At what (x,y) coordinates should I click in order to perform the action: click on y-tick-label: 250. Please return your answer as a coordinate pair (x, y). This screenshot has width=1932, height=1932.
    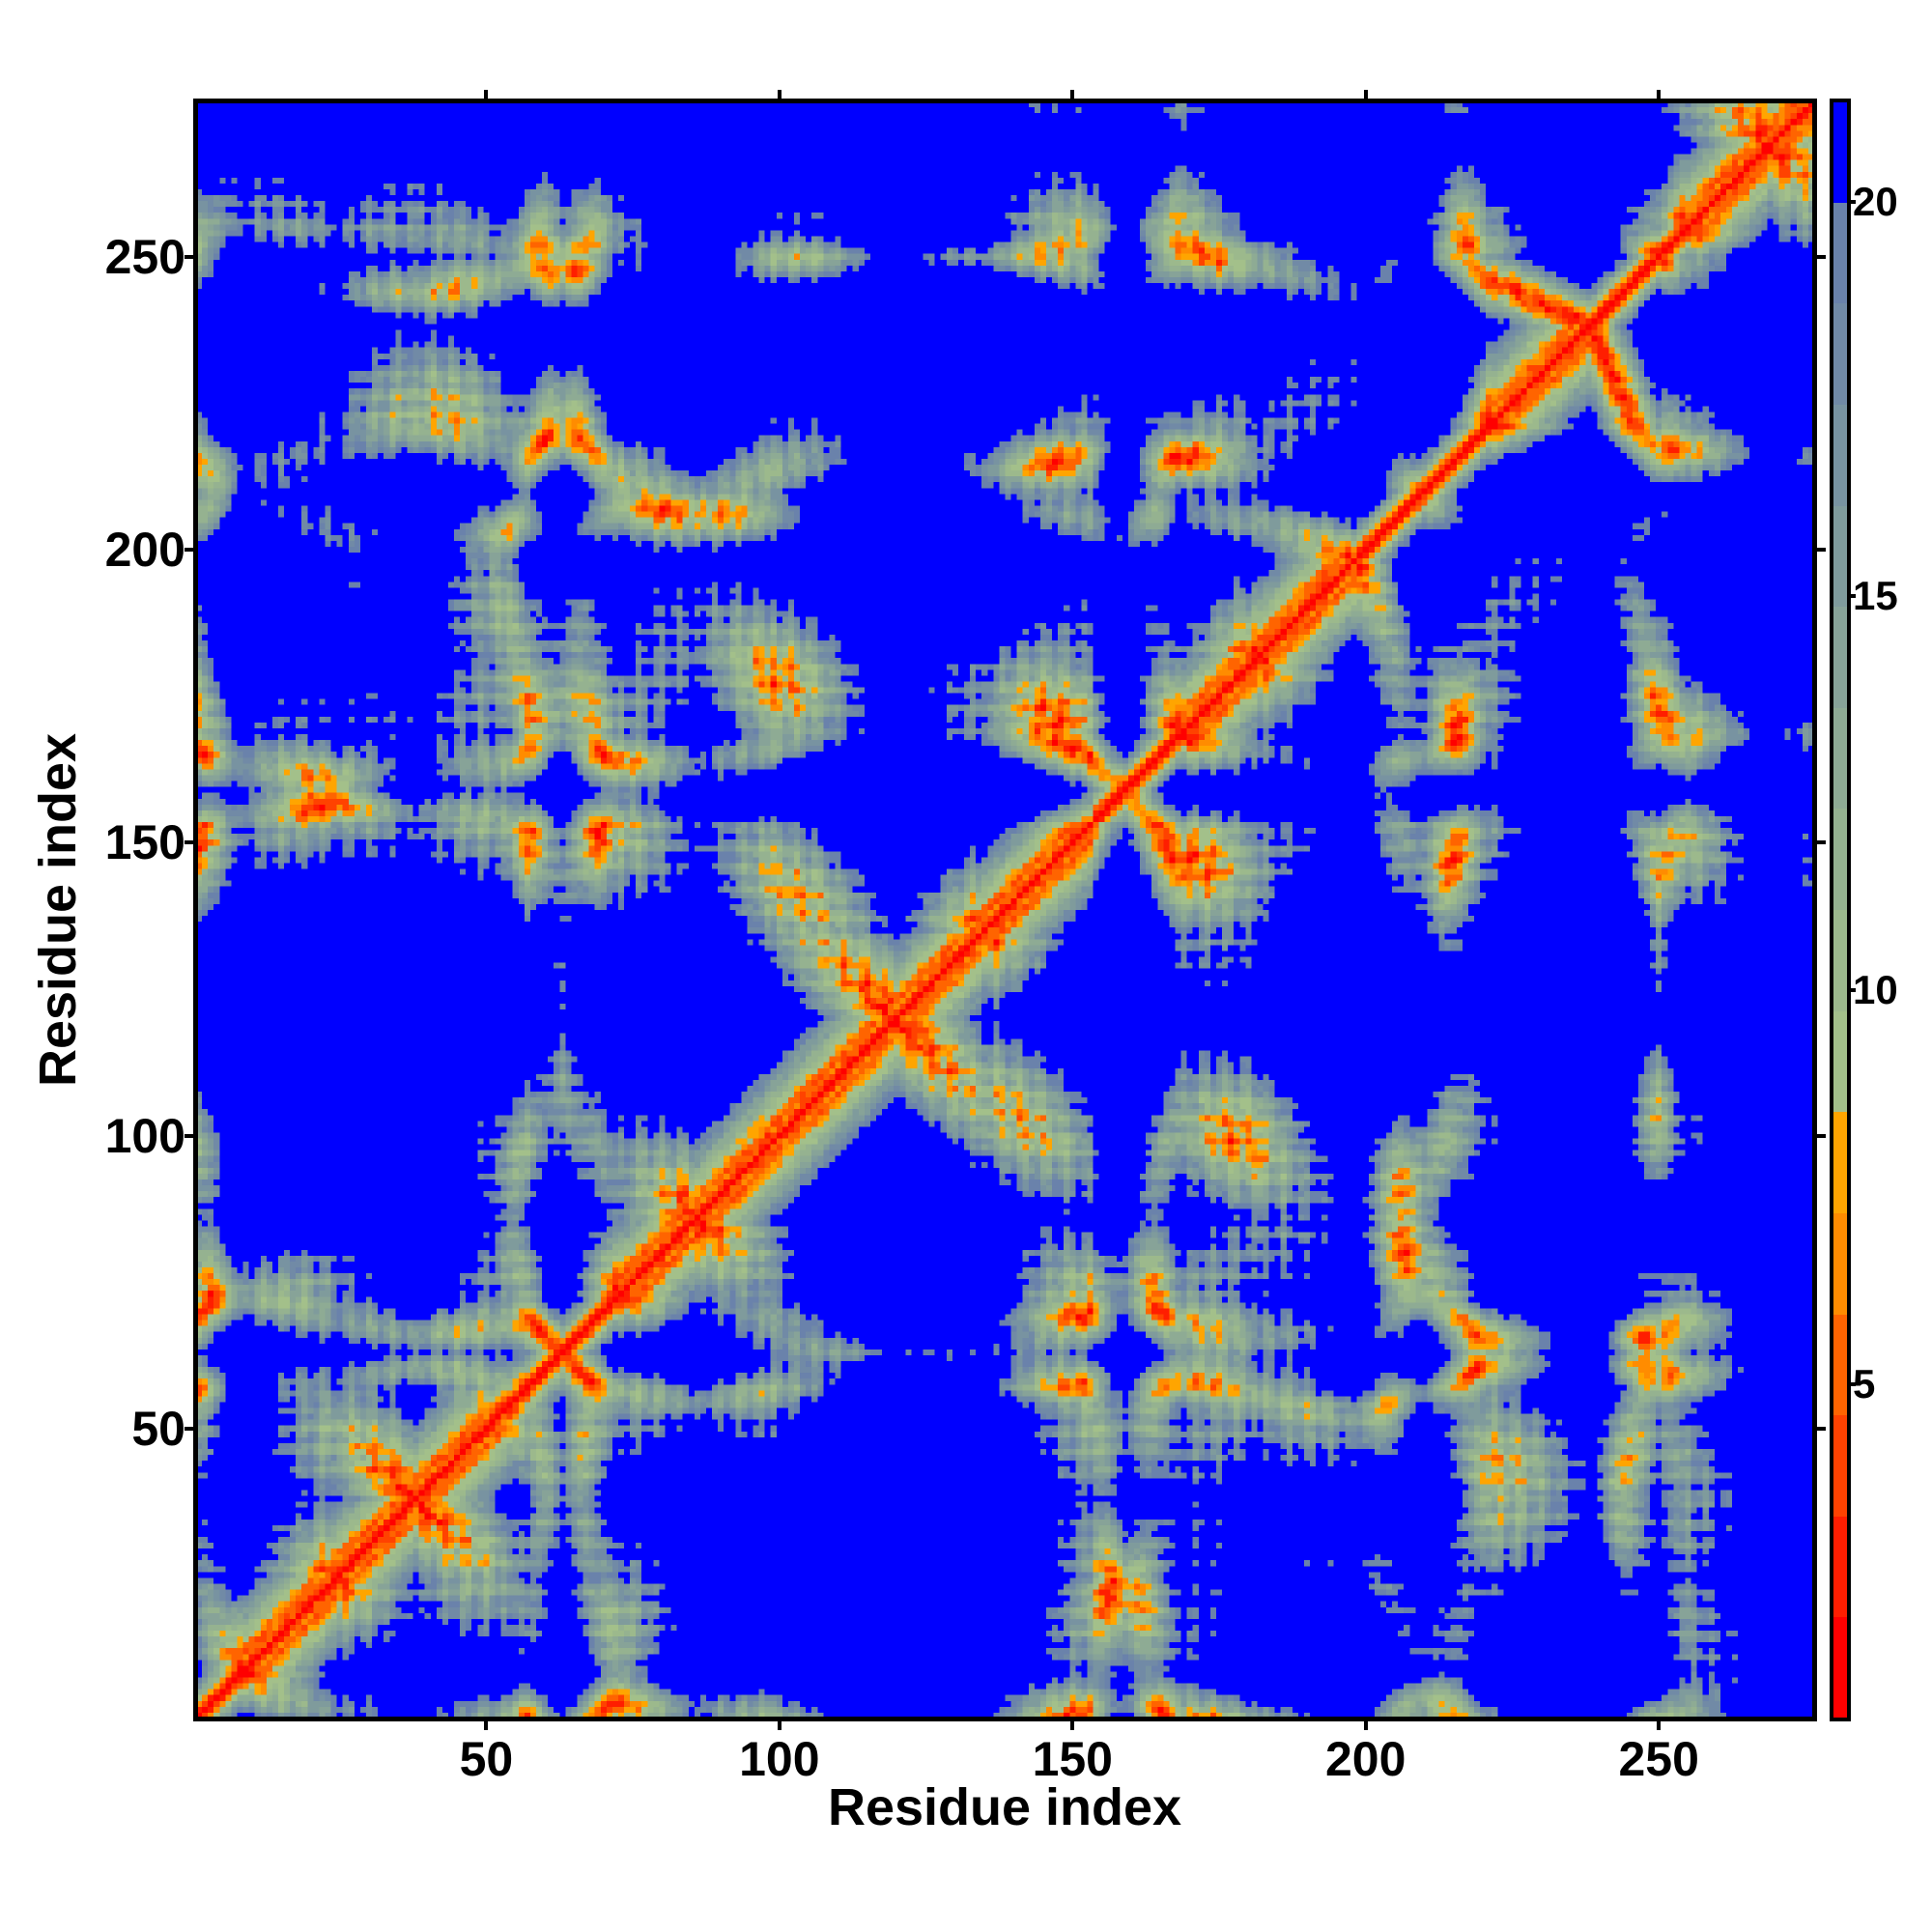
    Looking at the image, I should click on (144, 256).